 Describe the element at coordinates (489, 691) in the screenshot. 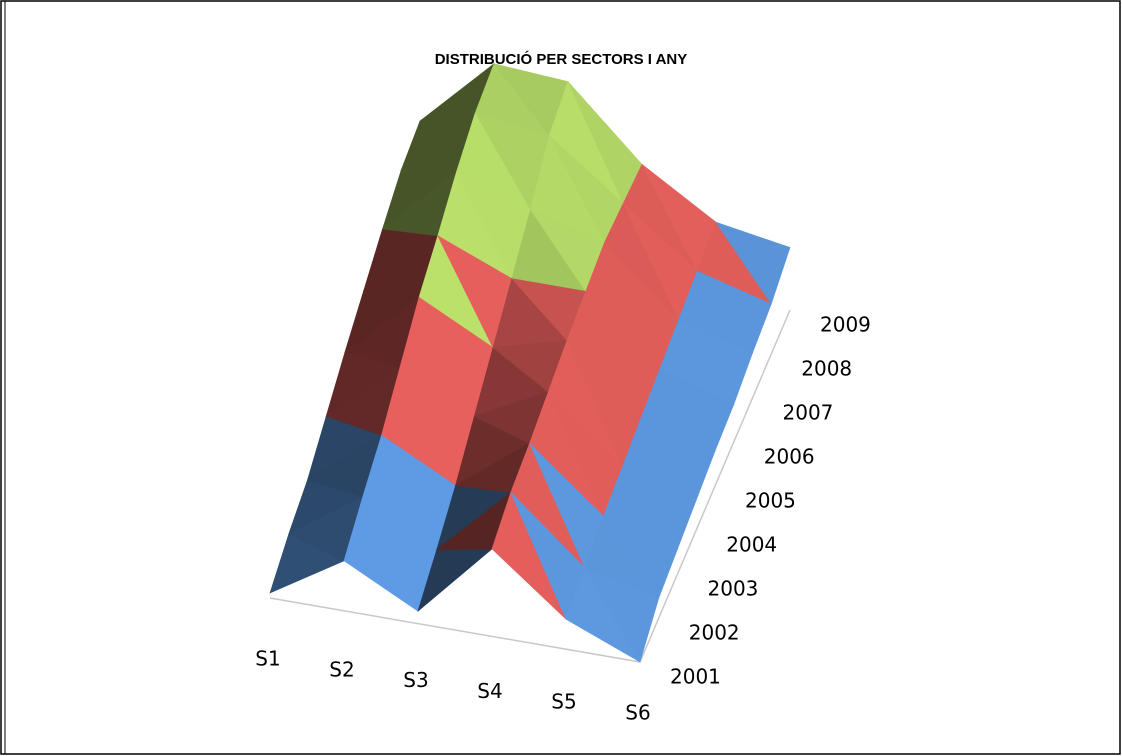

I see `x-tick-label: S4` at that location.